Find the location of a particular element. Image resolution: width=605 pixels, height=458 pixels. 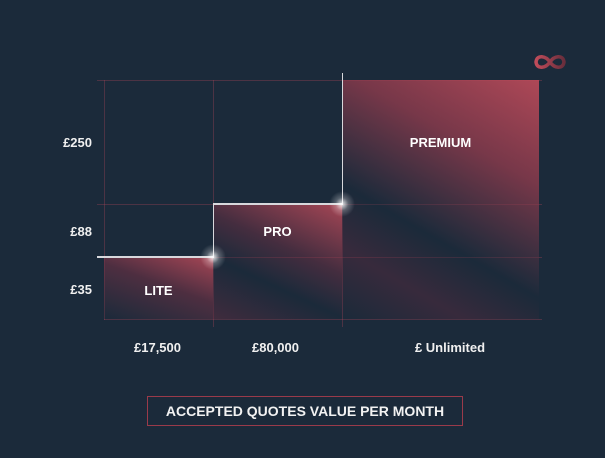

tier-name: LITE is located at coordinates (158, 290).